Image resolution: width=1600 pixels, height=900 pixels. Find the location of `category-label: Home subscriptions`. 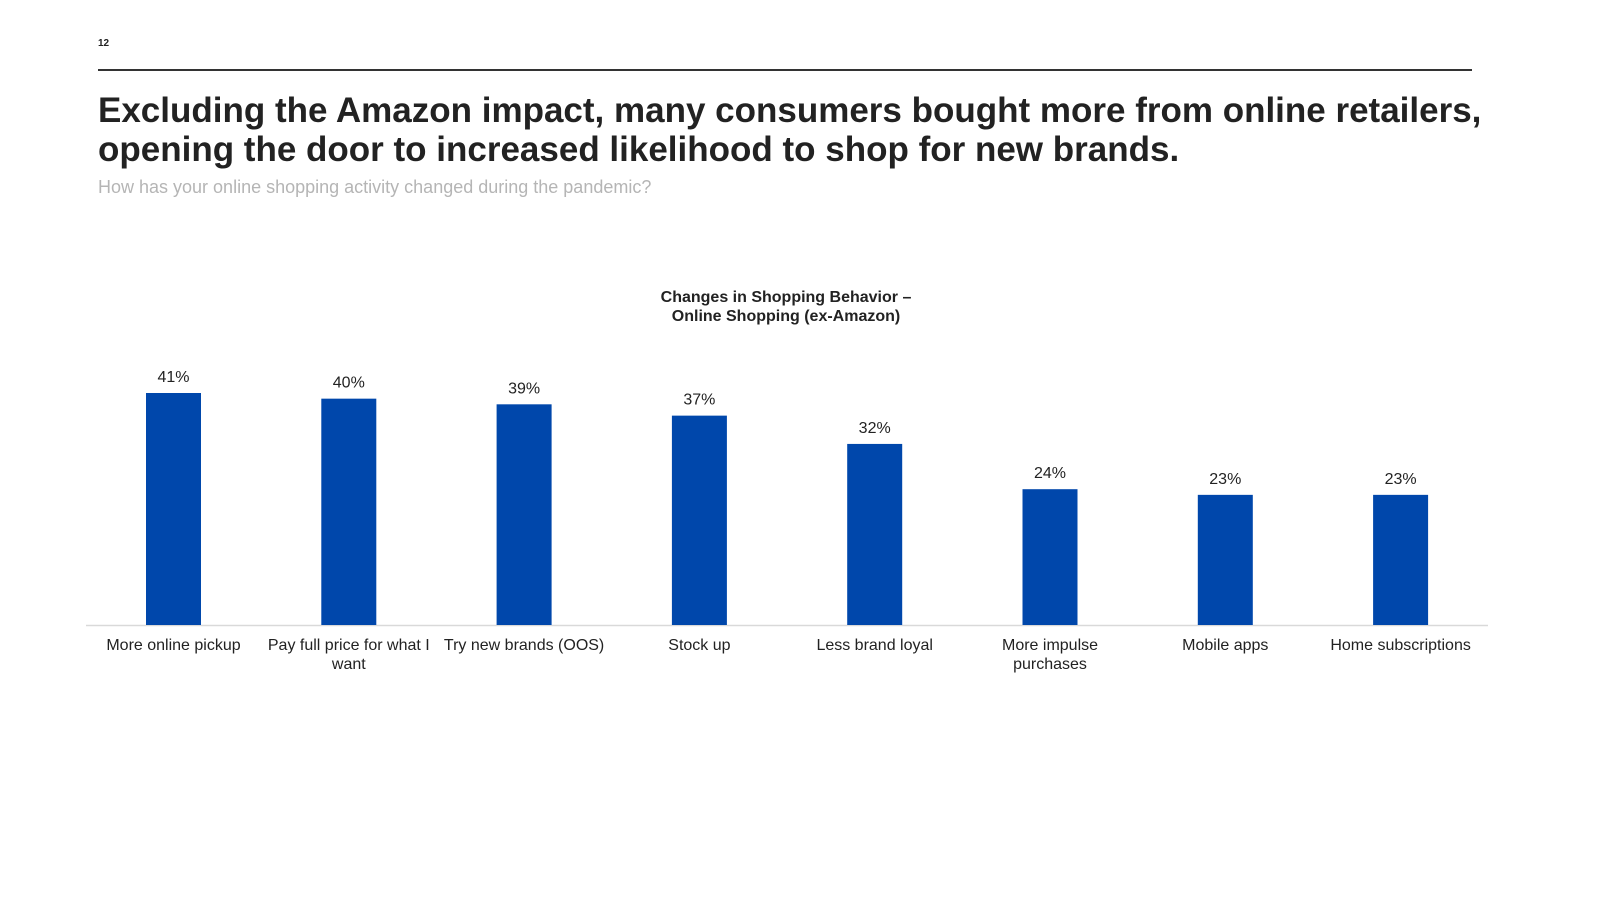

category-label: Home subscriptions is located at coordinates (1400, 645).